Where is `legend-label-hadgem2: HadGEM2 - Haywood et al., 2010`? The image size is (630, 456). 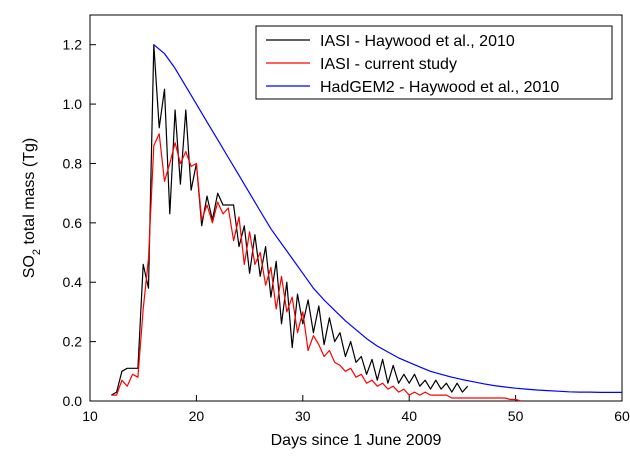 legend-label-hadgem2: HadGEM2 - Haywood et al., 2010 is located at coordinates (439, 87).